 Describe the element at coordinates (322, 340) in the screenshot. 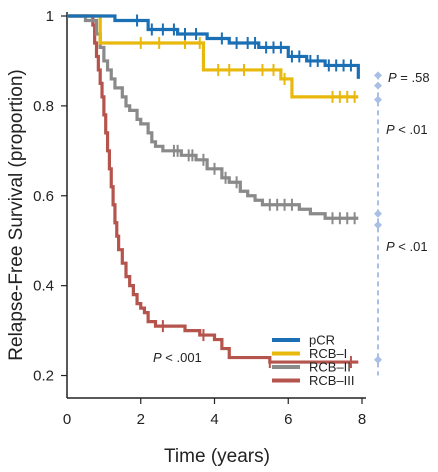

I see `legend-label: pCR` at that location.